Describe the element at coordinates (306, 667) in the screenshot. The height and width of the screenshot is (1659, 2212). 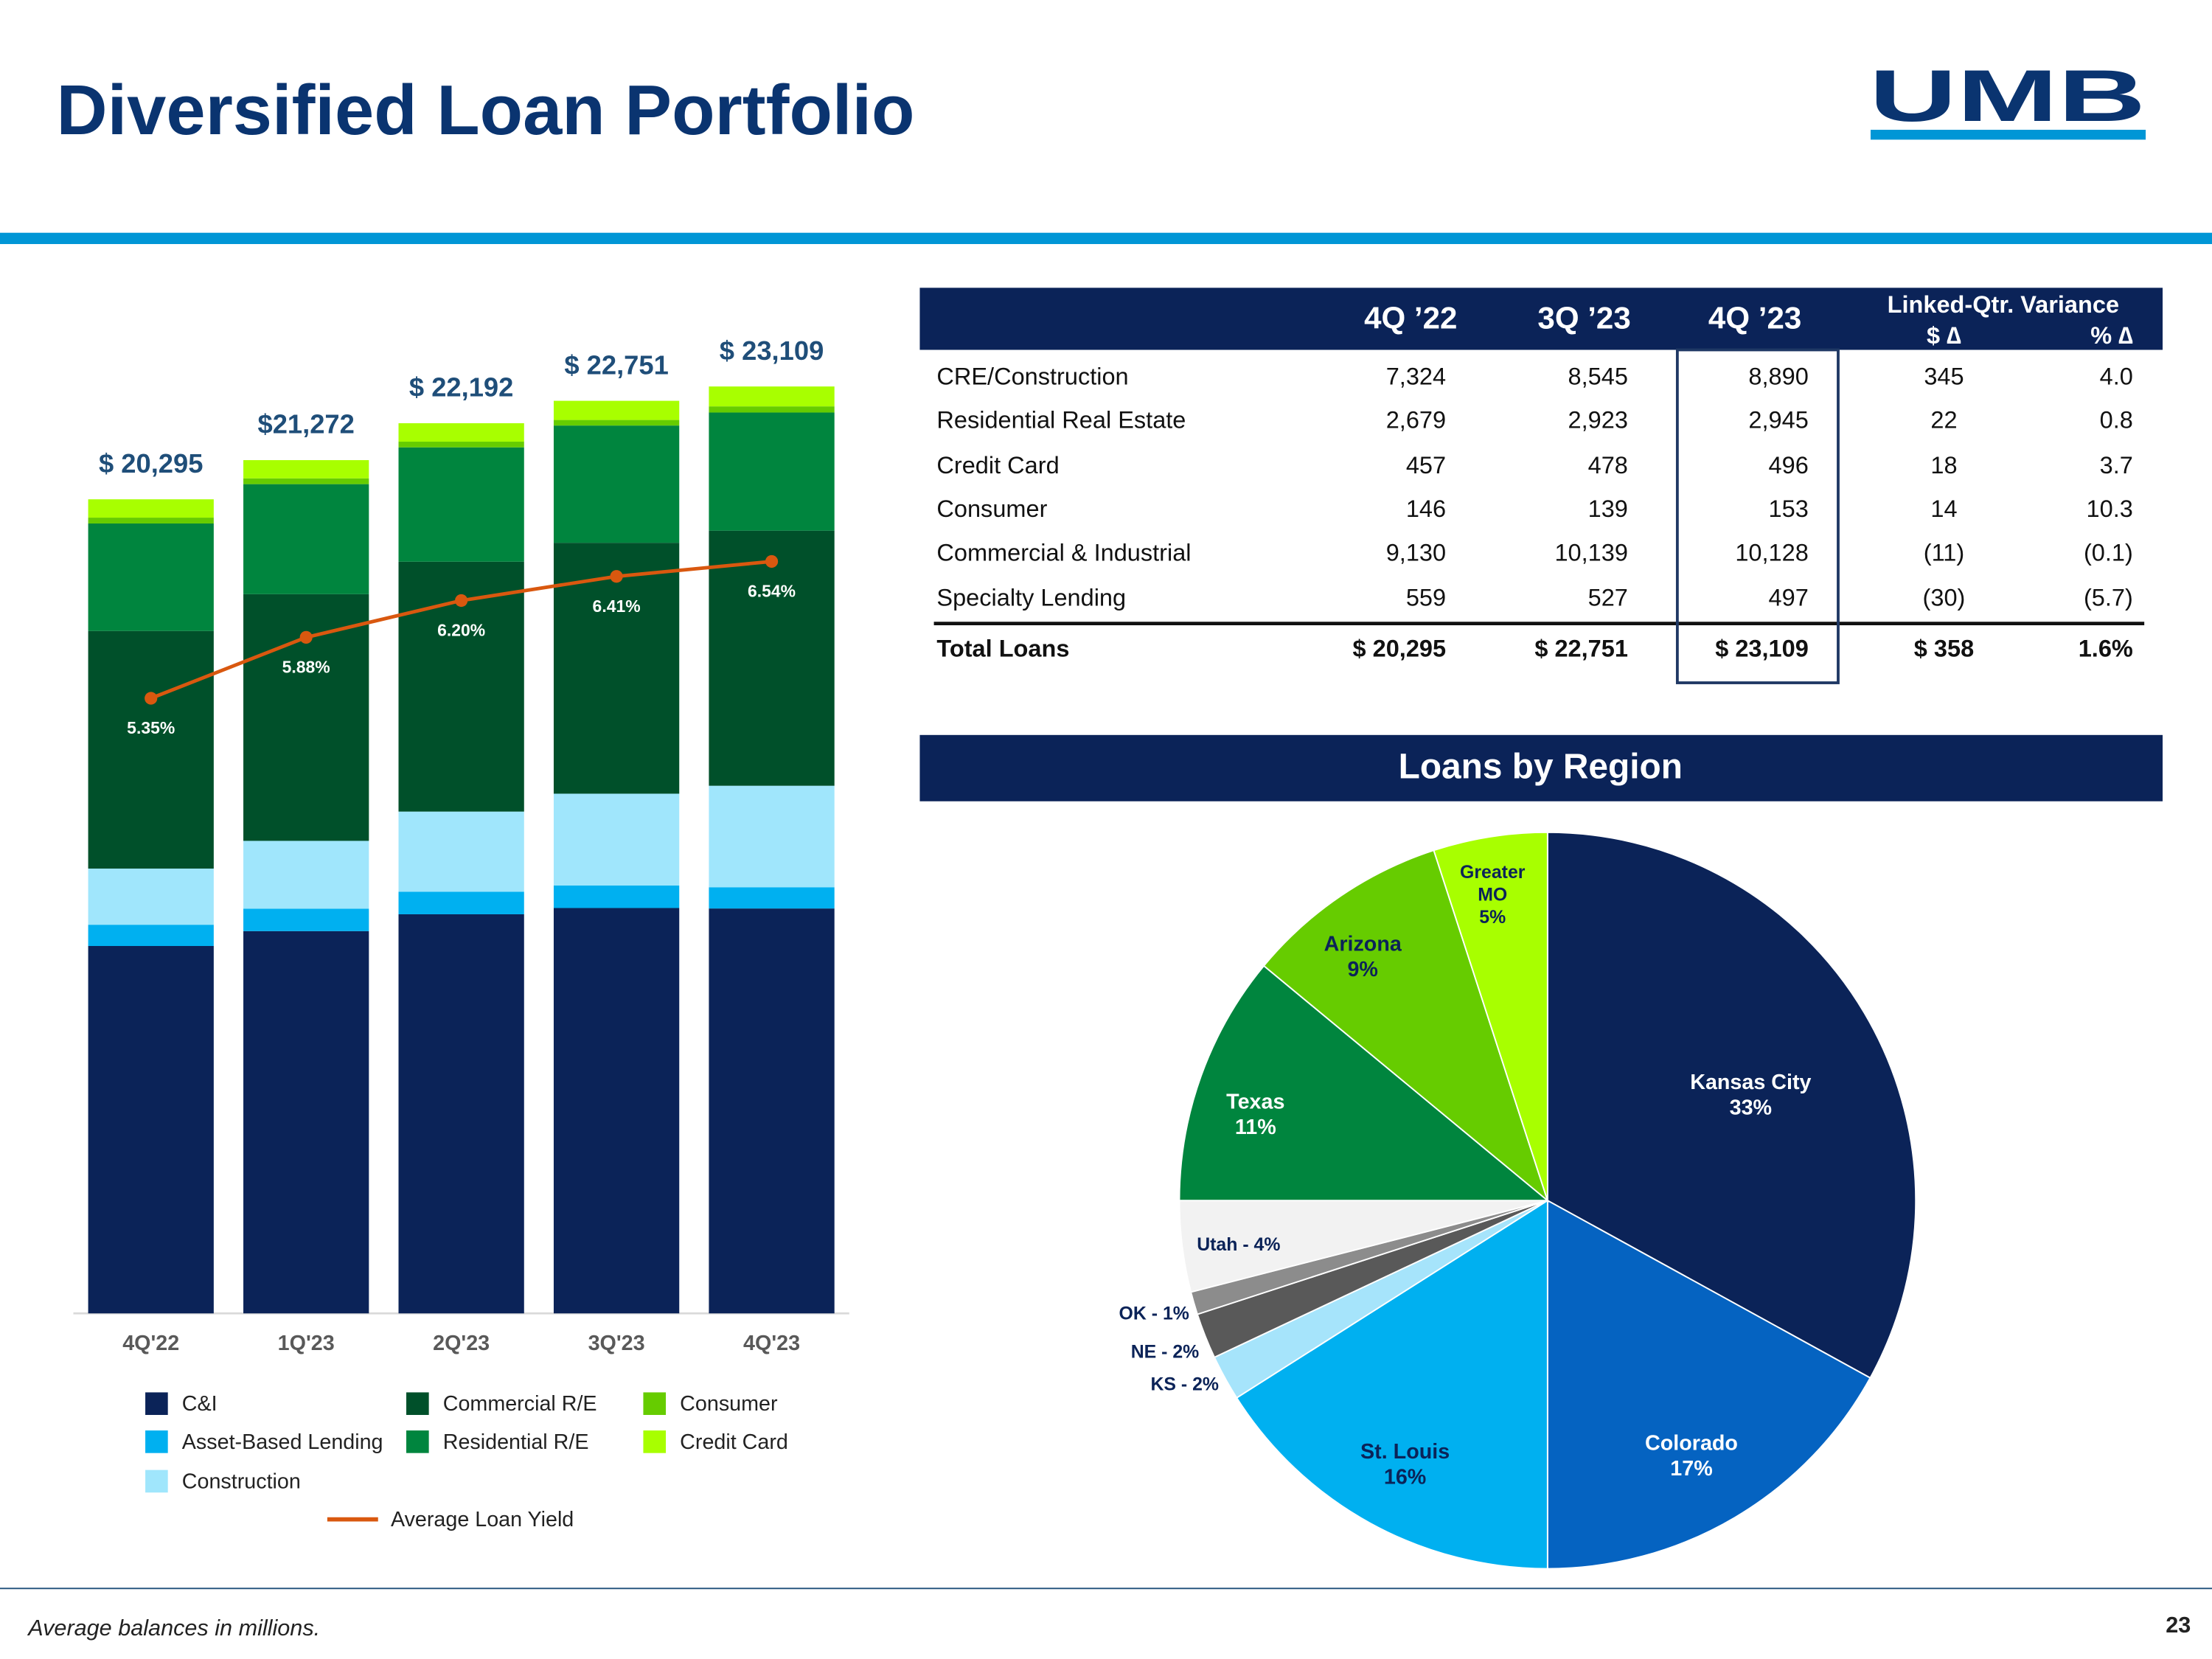
I see `yield-label: 5.88%` at that location.